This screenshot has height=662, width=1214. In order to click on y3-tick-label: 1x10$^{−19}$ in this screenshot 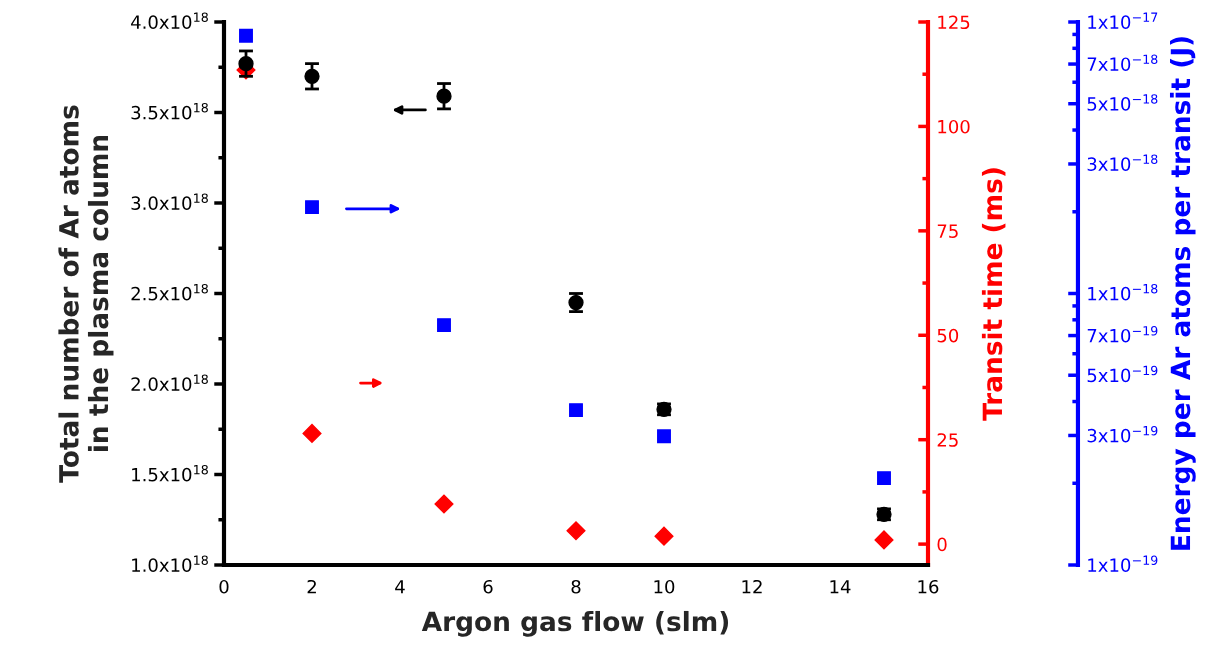, I will do `click(1123, 563)`.